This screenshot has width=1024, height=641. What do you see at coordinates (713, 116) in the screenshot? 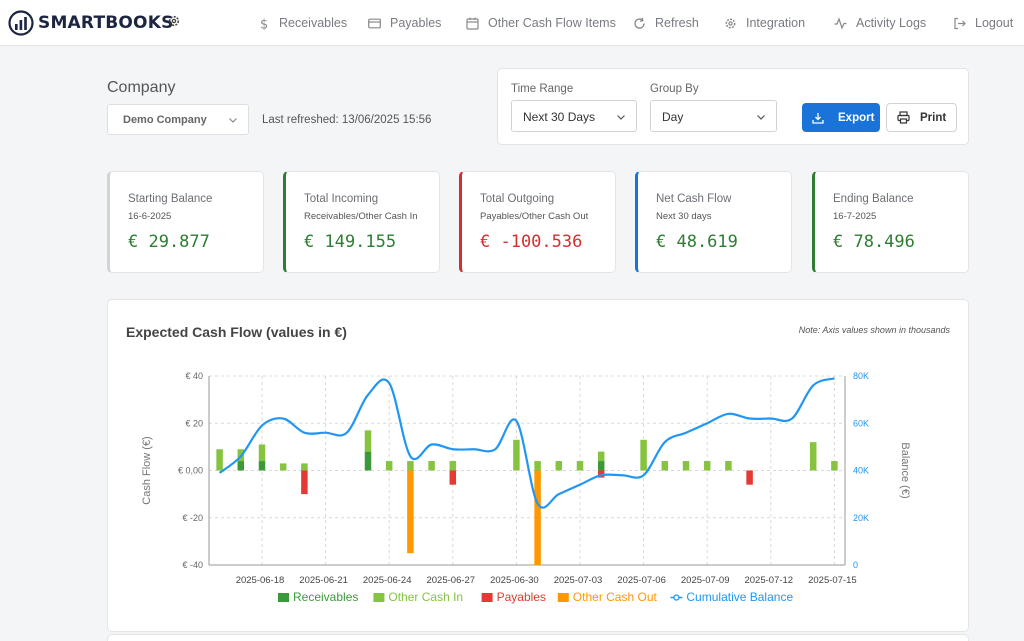
I see `group-by-select: Day` at bounding box center [713, 116].